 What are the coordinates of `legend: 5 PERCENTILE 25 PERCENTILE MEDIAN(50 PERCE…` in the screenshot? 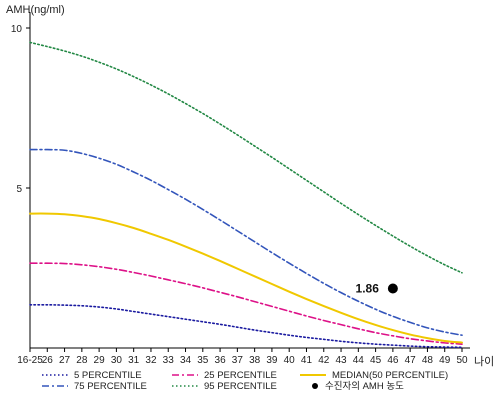 It's located at (245, 381).